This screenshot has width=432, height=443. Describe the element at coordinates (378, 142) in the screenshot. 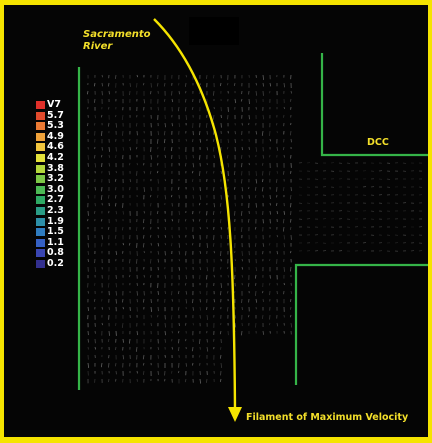

I see `dcc-label: DCC` at that location.